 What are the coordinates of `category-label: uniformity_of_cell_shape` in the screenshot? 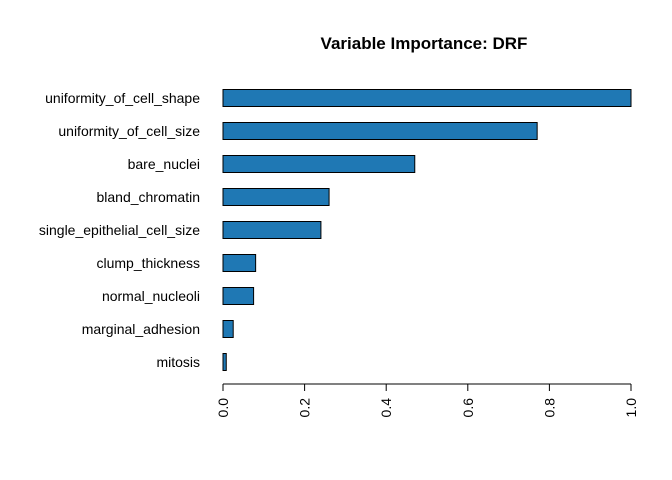 It's located at (122, 98).